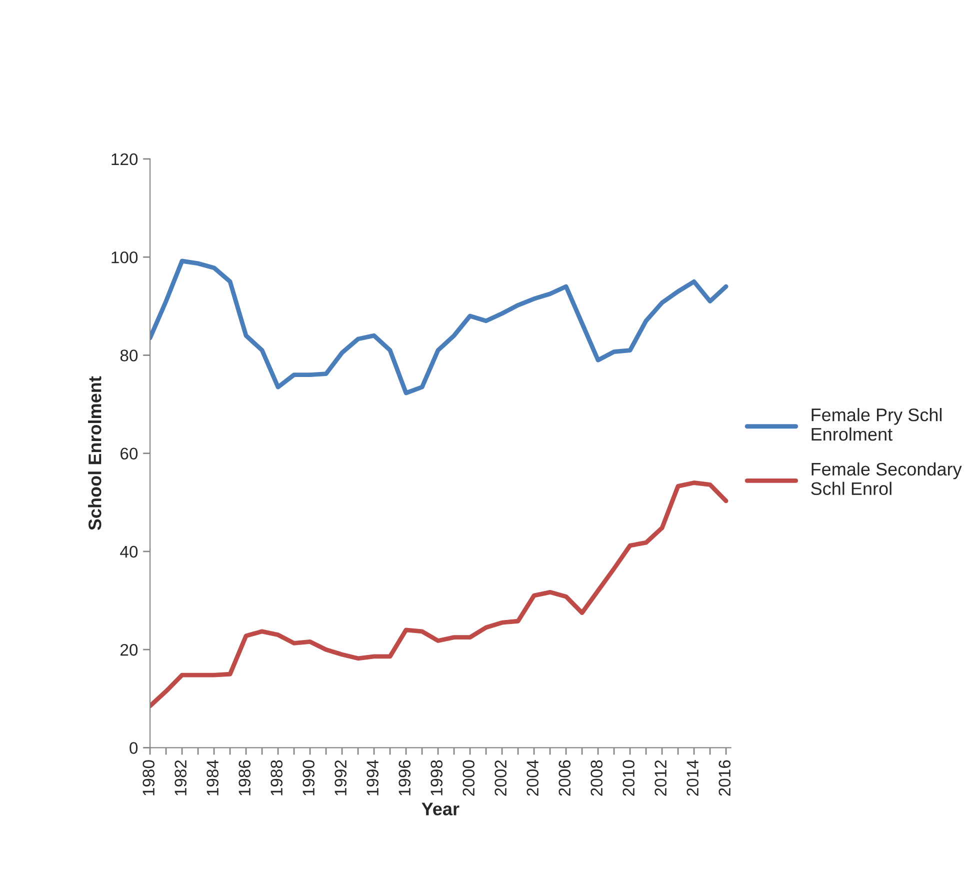  Describe the element at coordinates (340, 778) in the screenshot. I see `x-tick-label: 1992` at that location.